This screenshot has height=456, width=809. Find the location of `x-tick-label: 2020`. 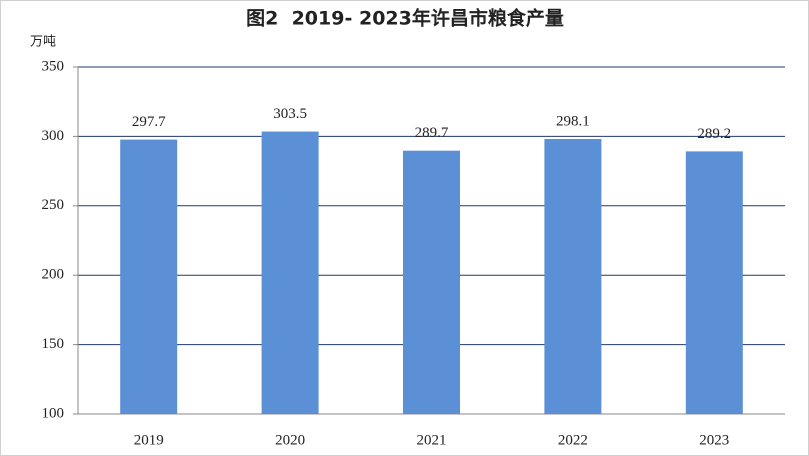

x-tick-label: 2020 is located at coordinates (290, 440).